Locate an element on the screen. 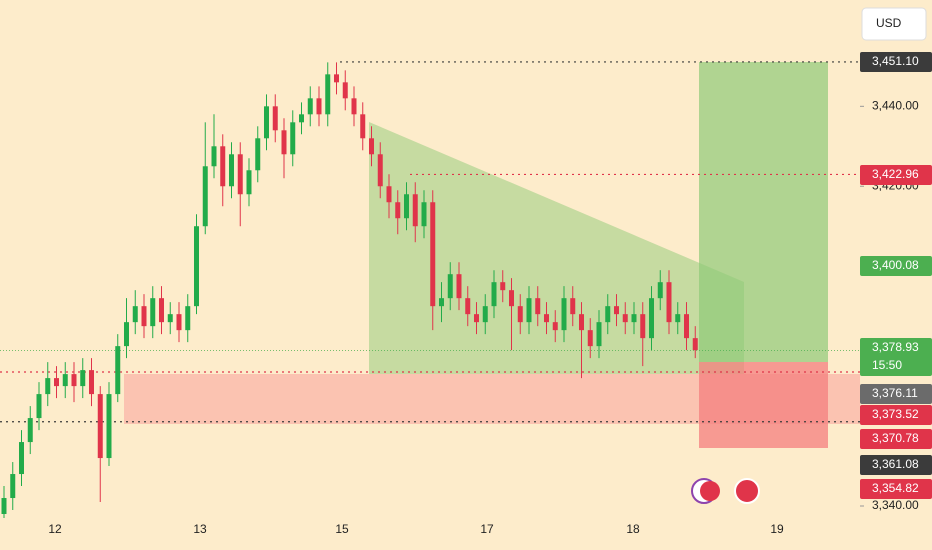 The height and width of the screenshot is (550, 932). price-badge-label: 3,378.93 is located at coordinates (895, 347).